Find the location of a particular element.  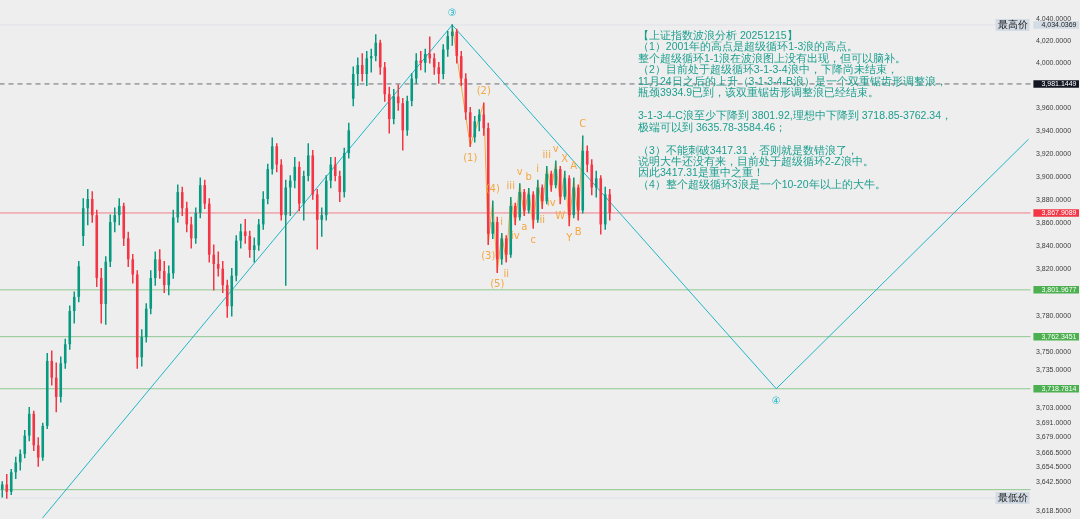

annotation: a is located at coordinates (524, 227).